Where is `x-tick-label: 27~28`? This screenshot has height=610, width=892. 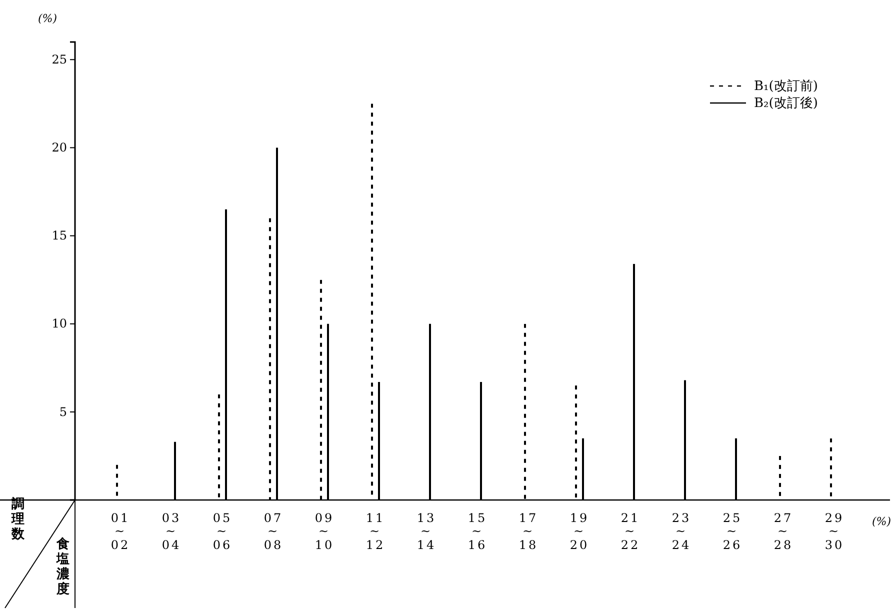 x-tick-label: 27~28 is located at coordinates (784, 531).